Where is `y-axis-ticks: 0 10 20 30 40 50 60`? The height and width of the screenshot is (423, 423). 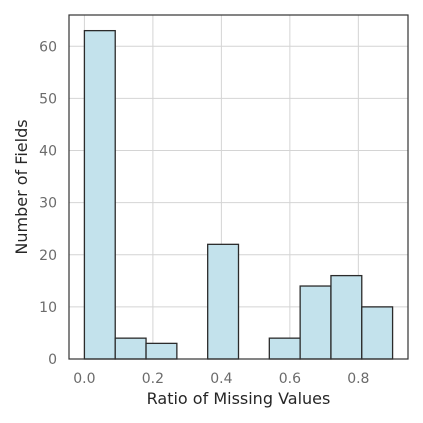 y-axis-ticks: 0 10 20 30 40 50 60 is located at coordinates (48, 203).